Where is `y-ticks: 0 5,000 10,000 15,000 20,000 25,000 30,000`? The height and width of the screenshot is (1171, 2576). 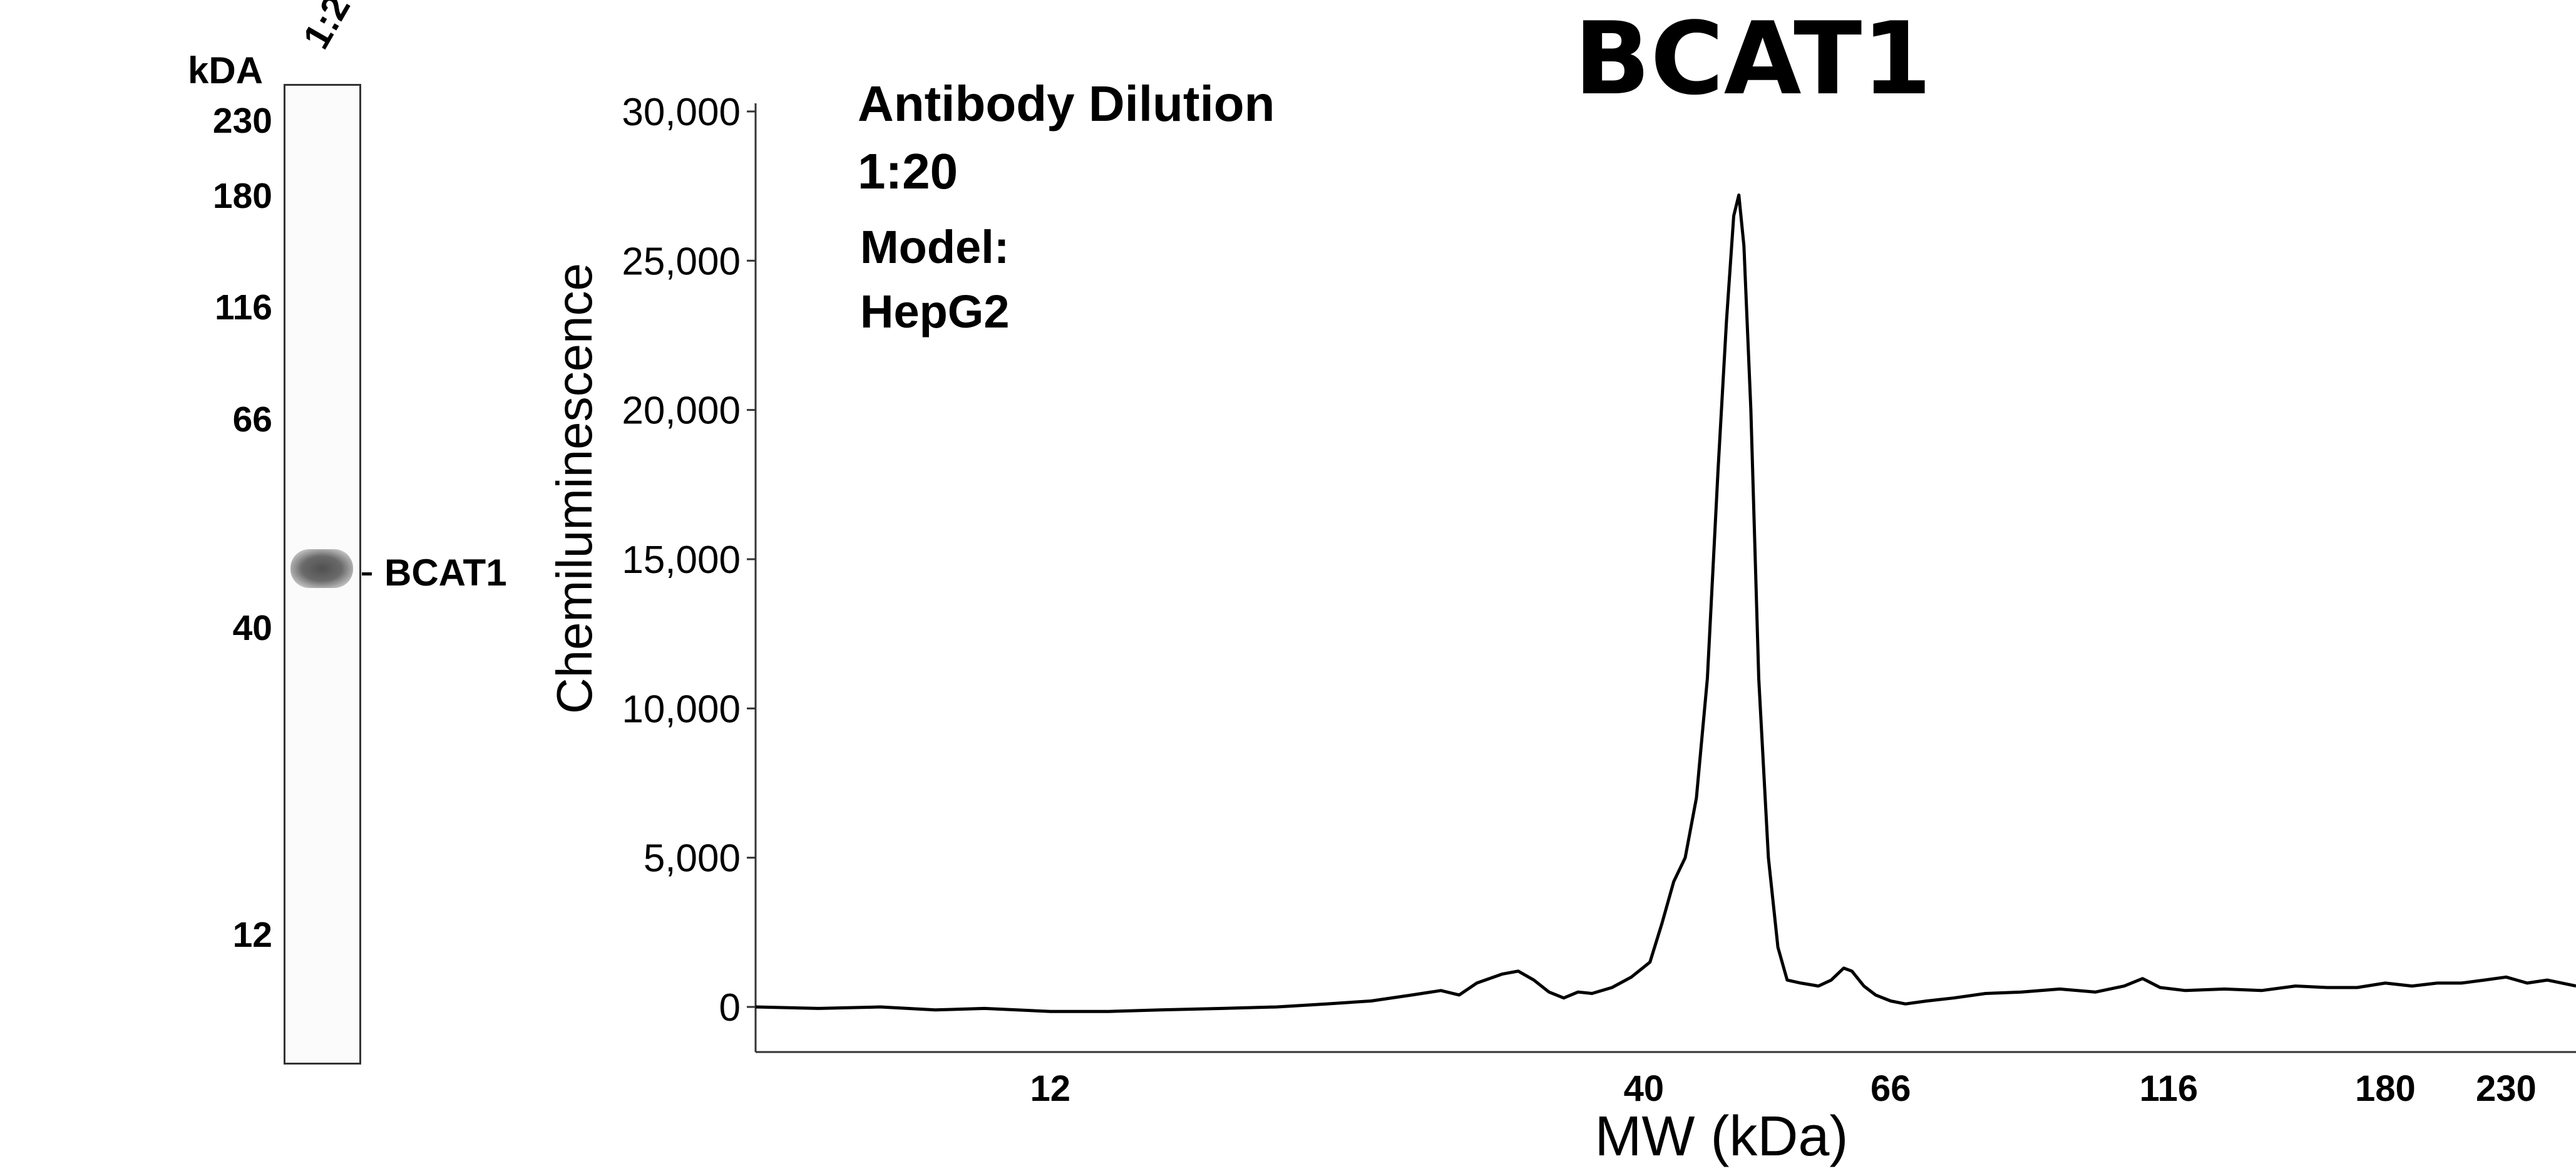
y-ticks: 0 5,000 10,000 15,000 20,000 25,000 30,000 is located at coordinates (689, 560).